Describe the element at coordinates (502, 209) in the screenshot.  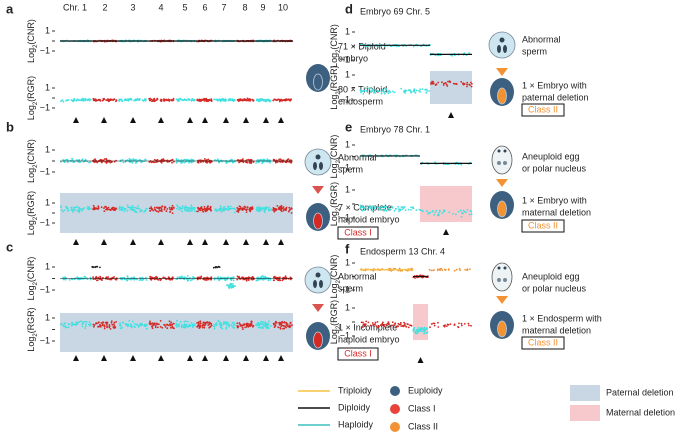
I see `embryo-icon` at that location.